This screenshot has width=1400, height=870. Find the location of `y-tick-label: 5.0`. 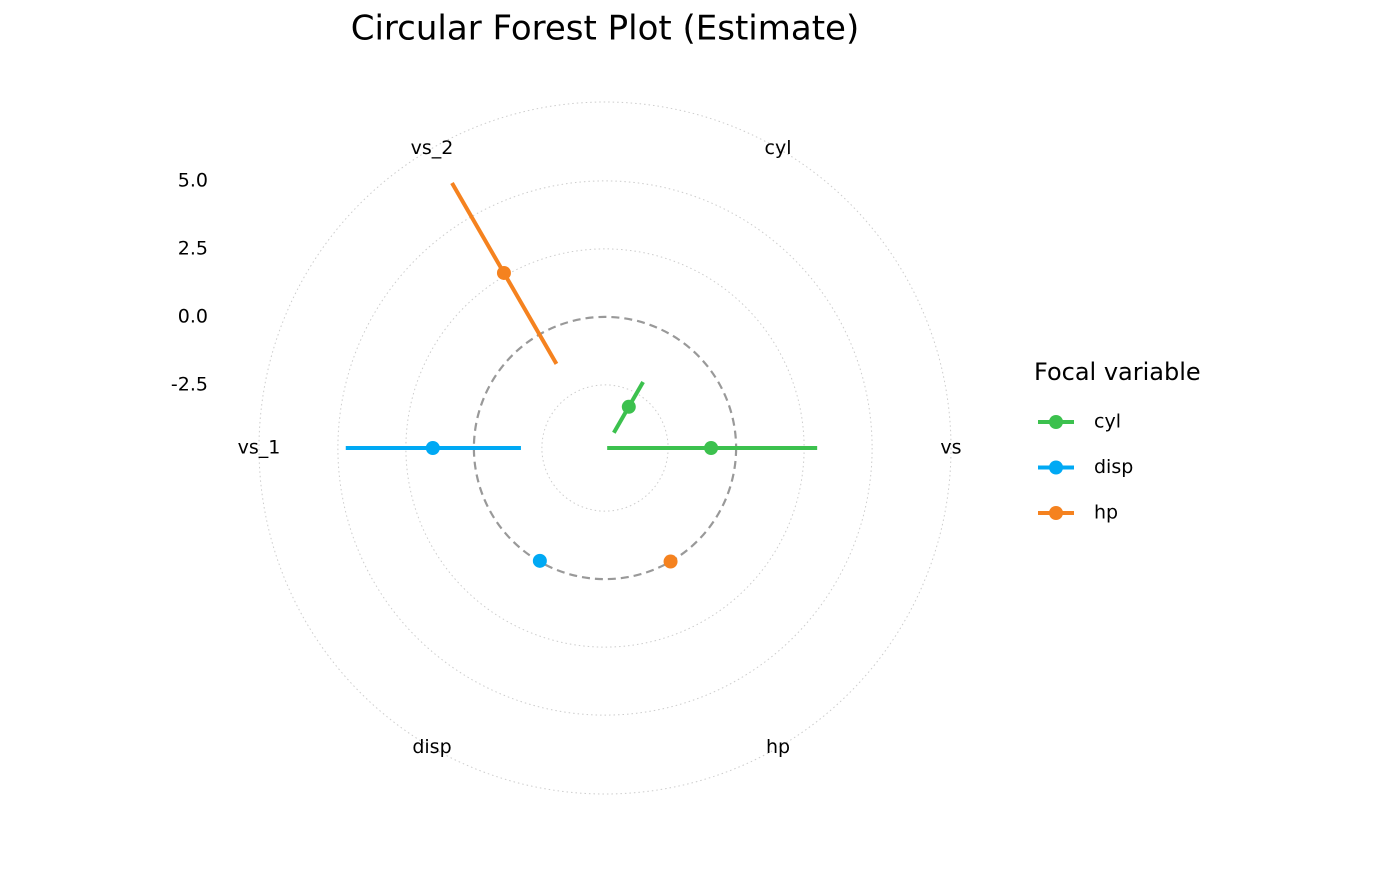

y-tick-label: 5.0 is located at coordinates (193, 180).